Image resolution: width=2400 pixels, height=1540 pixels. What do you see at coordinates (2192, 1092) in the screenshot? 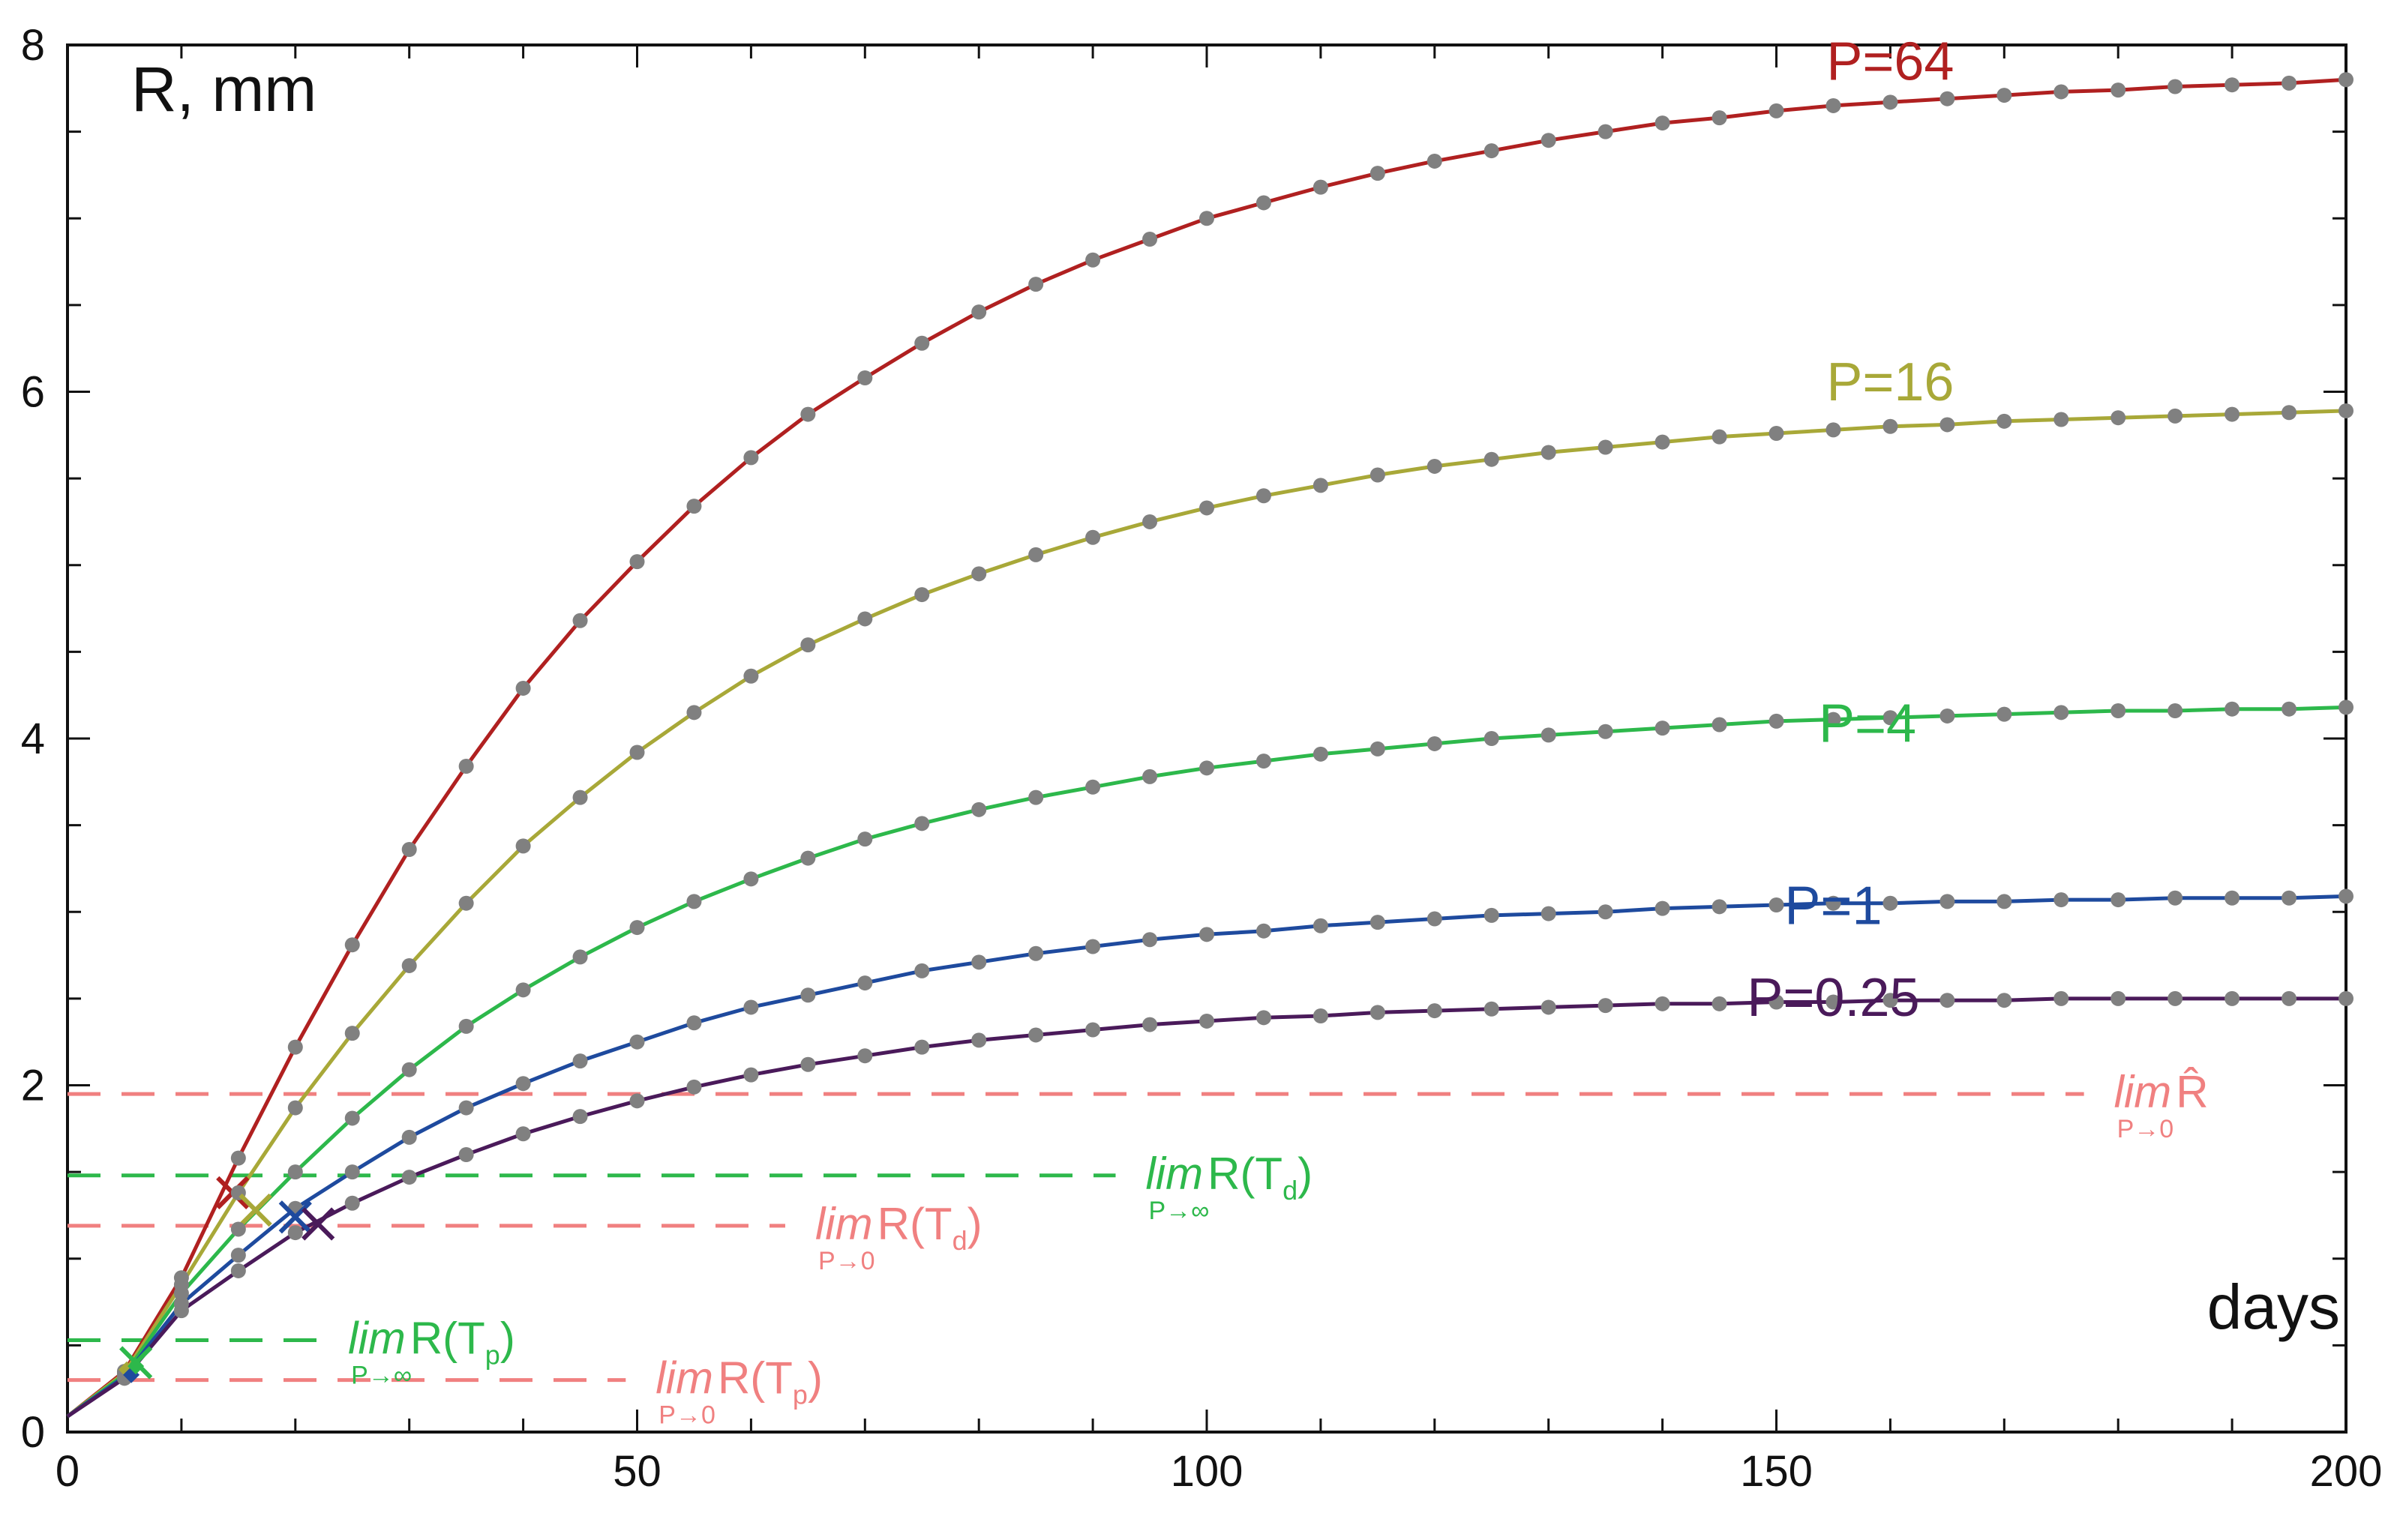
I see `lim-expression: R̂` at bounding box center [2192, 1092].